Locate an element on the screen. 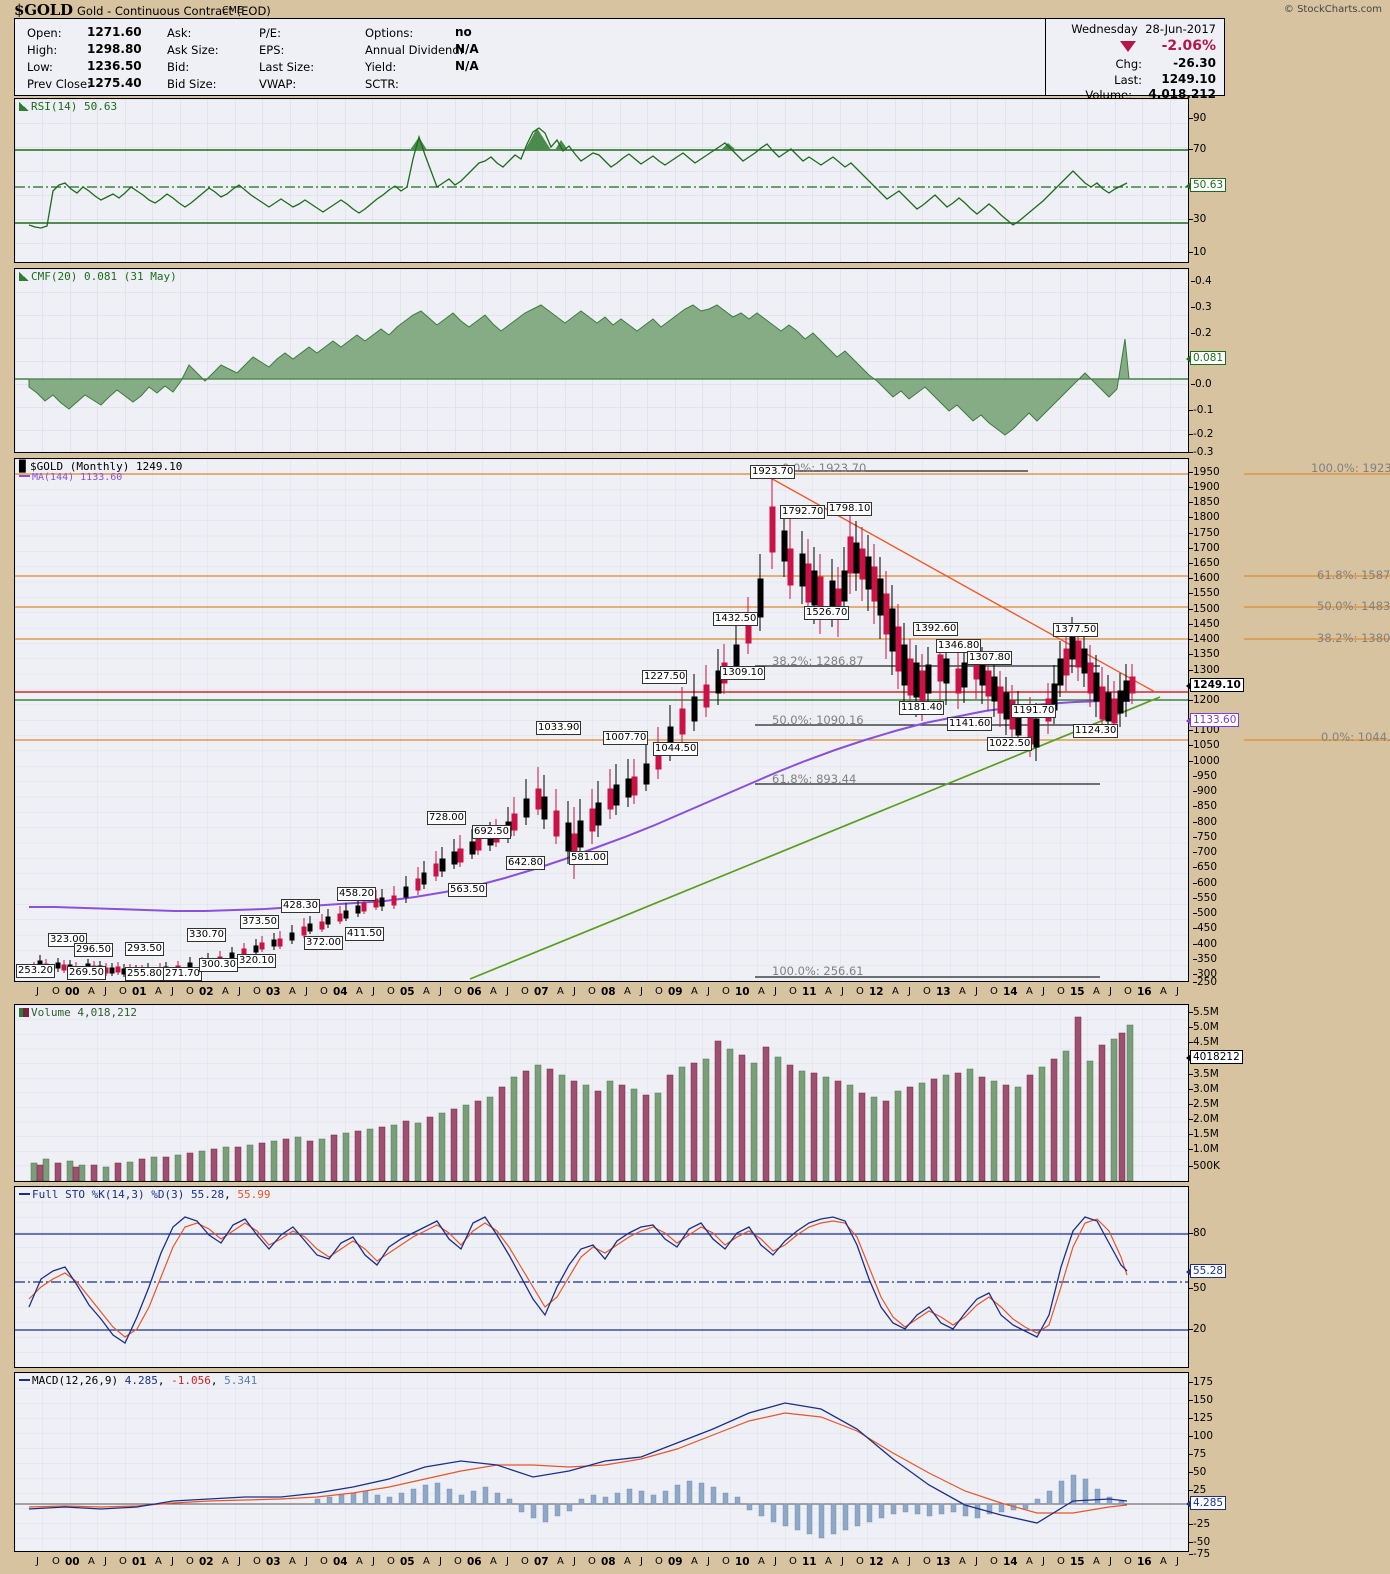 This screenshot has width=1390, height=1574. price-label: 1022.50 is located at coordinates (1010, 744).